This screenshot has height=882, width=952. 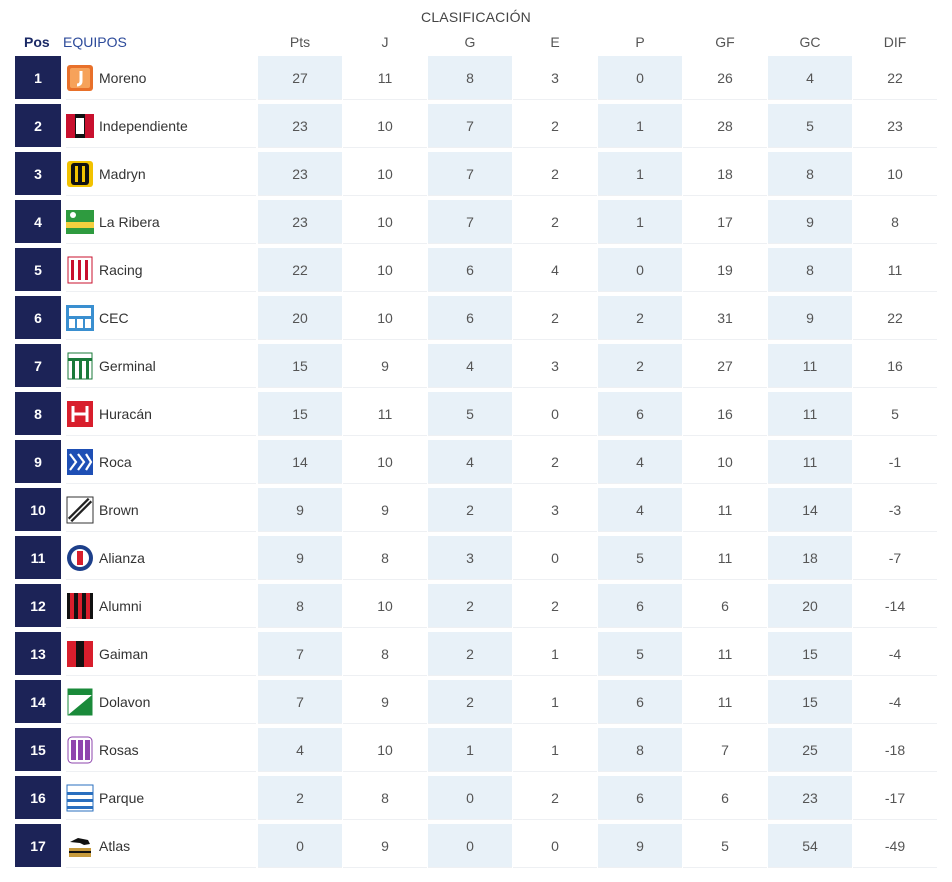 I want to click on team-name: Alianza, so click(x=122, y=557).